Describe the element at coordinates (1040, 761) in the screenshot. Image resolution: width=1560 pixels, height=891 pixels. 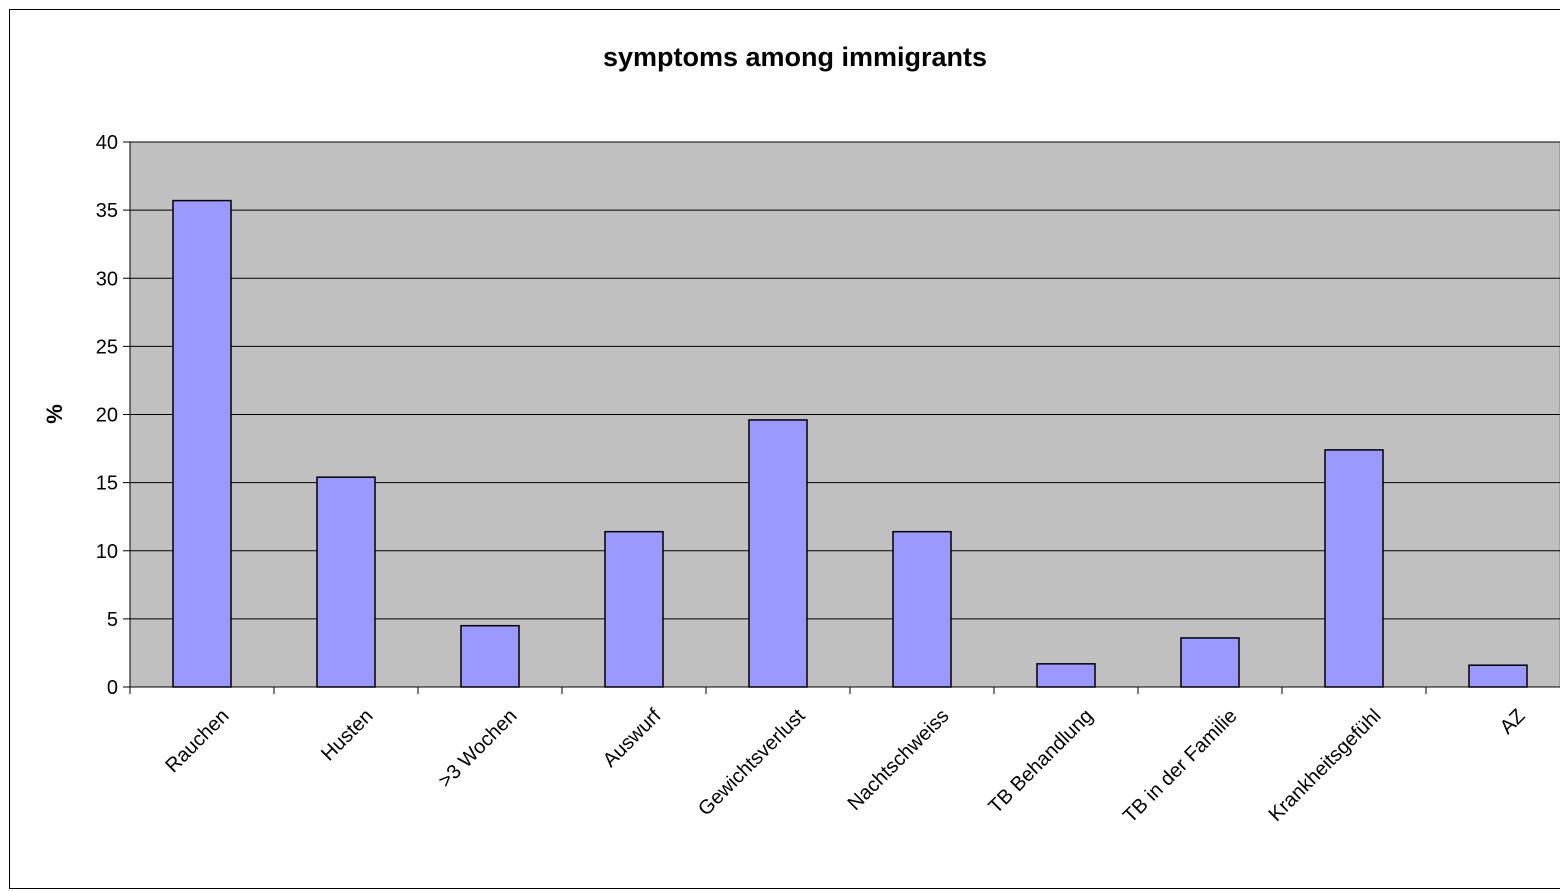
I see `x-category-label: TB Behandlung` at that location.